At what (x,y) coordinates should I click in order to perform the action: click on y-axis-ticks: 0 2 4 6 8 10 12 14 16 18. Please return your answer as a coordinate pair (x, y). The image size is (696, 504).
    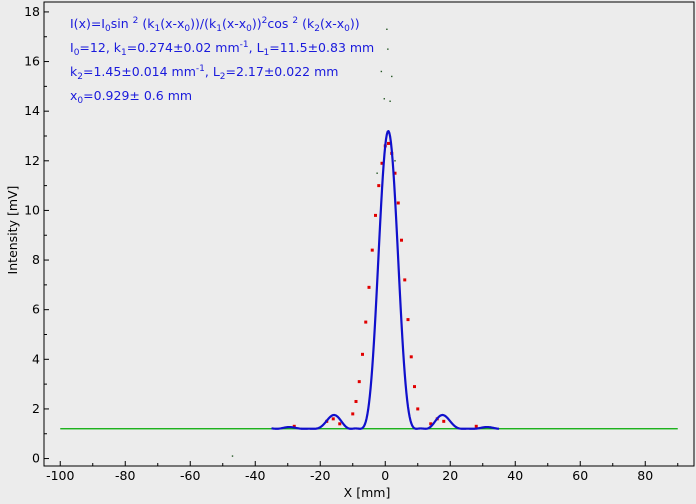
    Looking at the image, I should click on (36, 235).